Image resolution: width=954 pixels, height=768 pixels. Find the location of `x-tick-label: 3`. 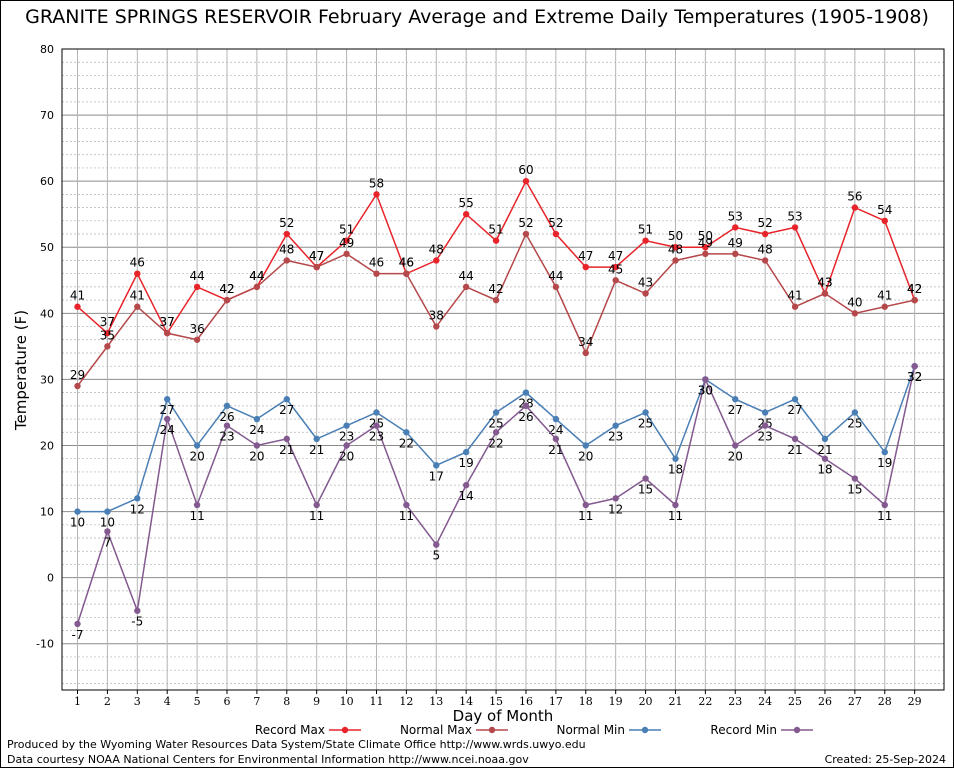

x-tick-label: 3 is located at coordinates (137, 701).